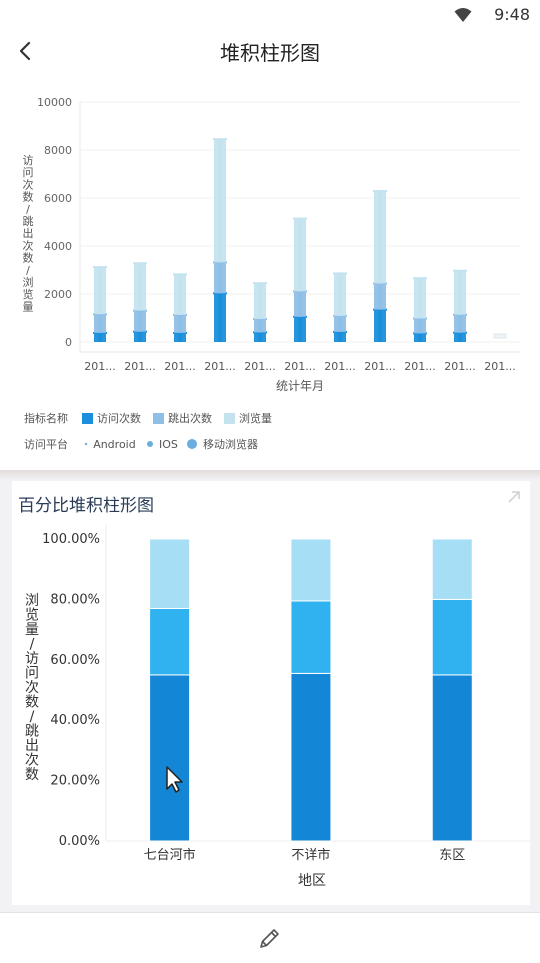 The width and height of the screenshot is (540, 963). I want to click on y-tick-label: 40.00%, so click(75, 720).